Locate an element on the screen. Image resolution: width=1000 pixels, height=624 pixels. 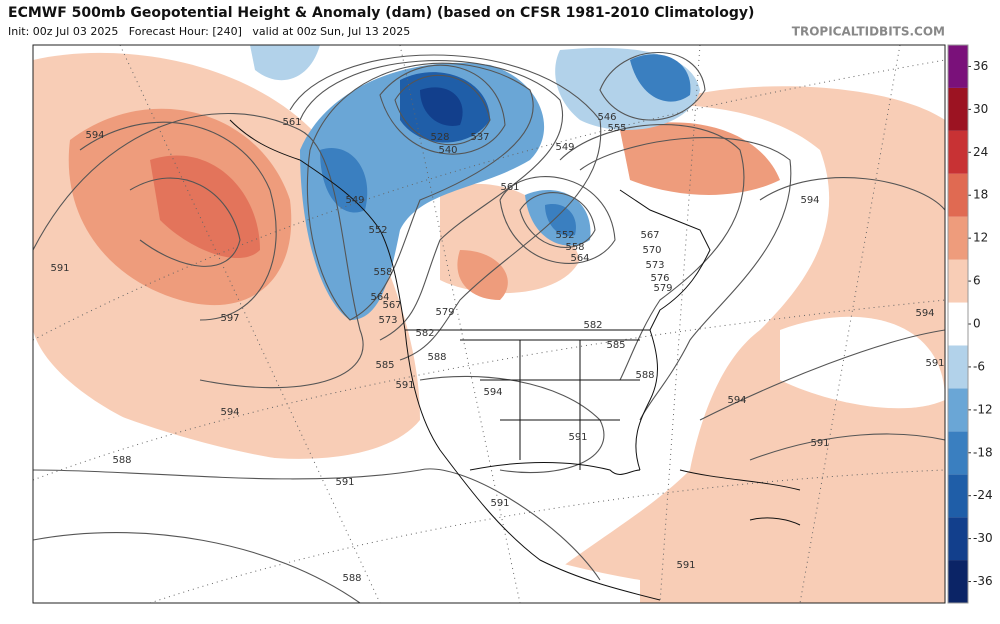
contour-label: 537 is located at coordinates (479, 137).